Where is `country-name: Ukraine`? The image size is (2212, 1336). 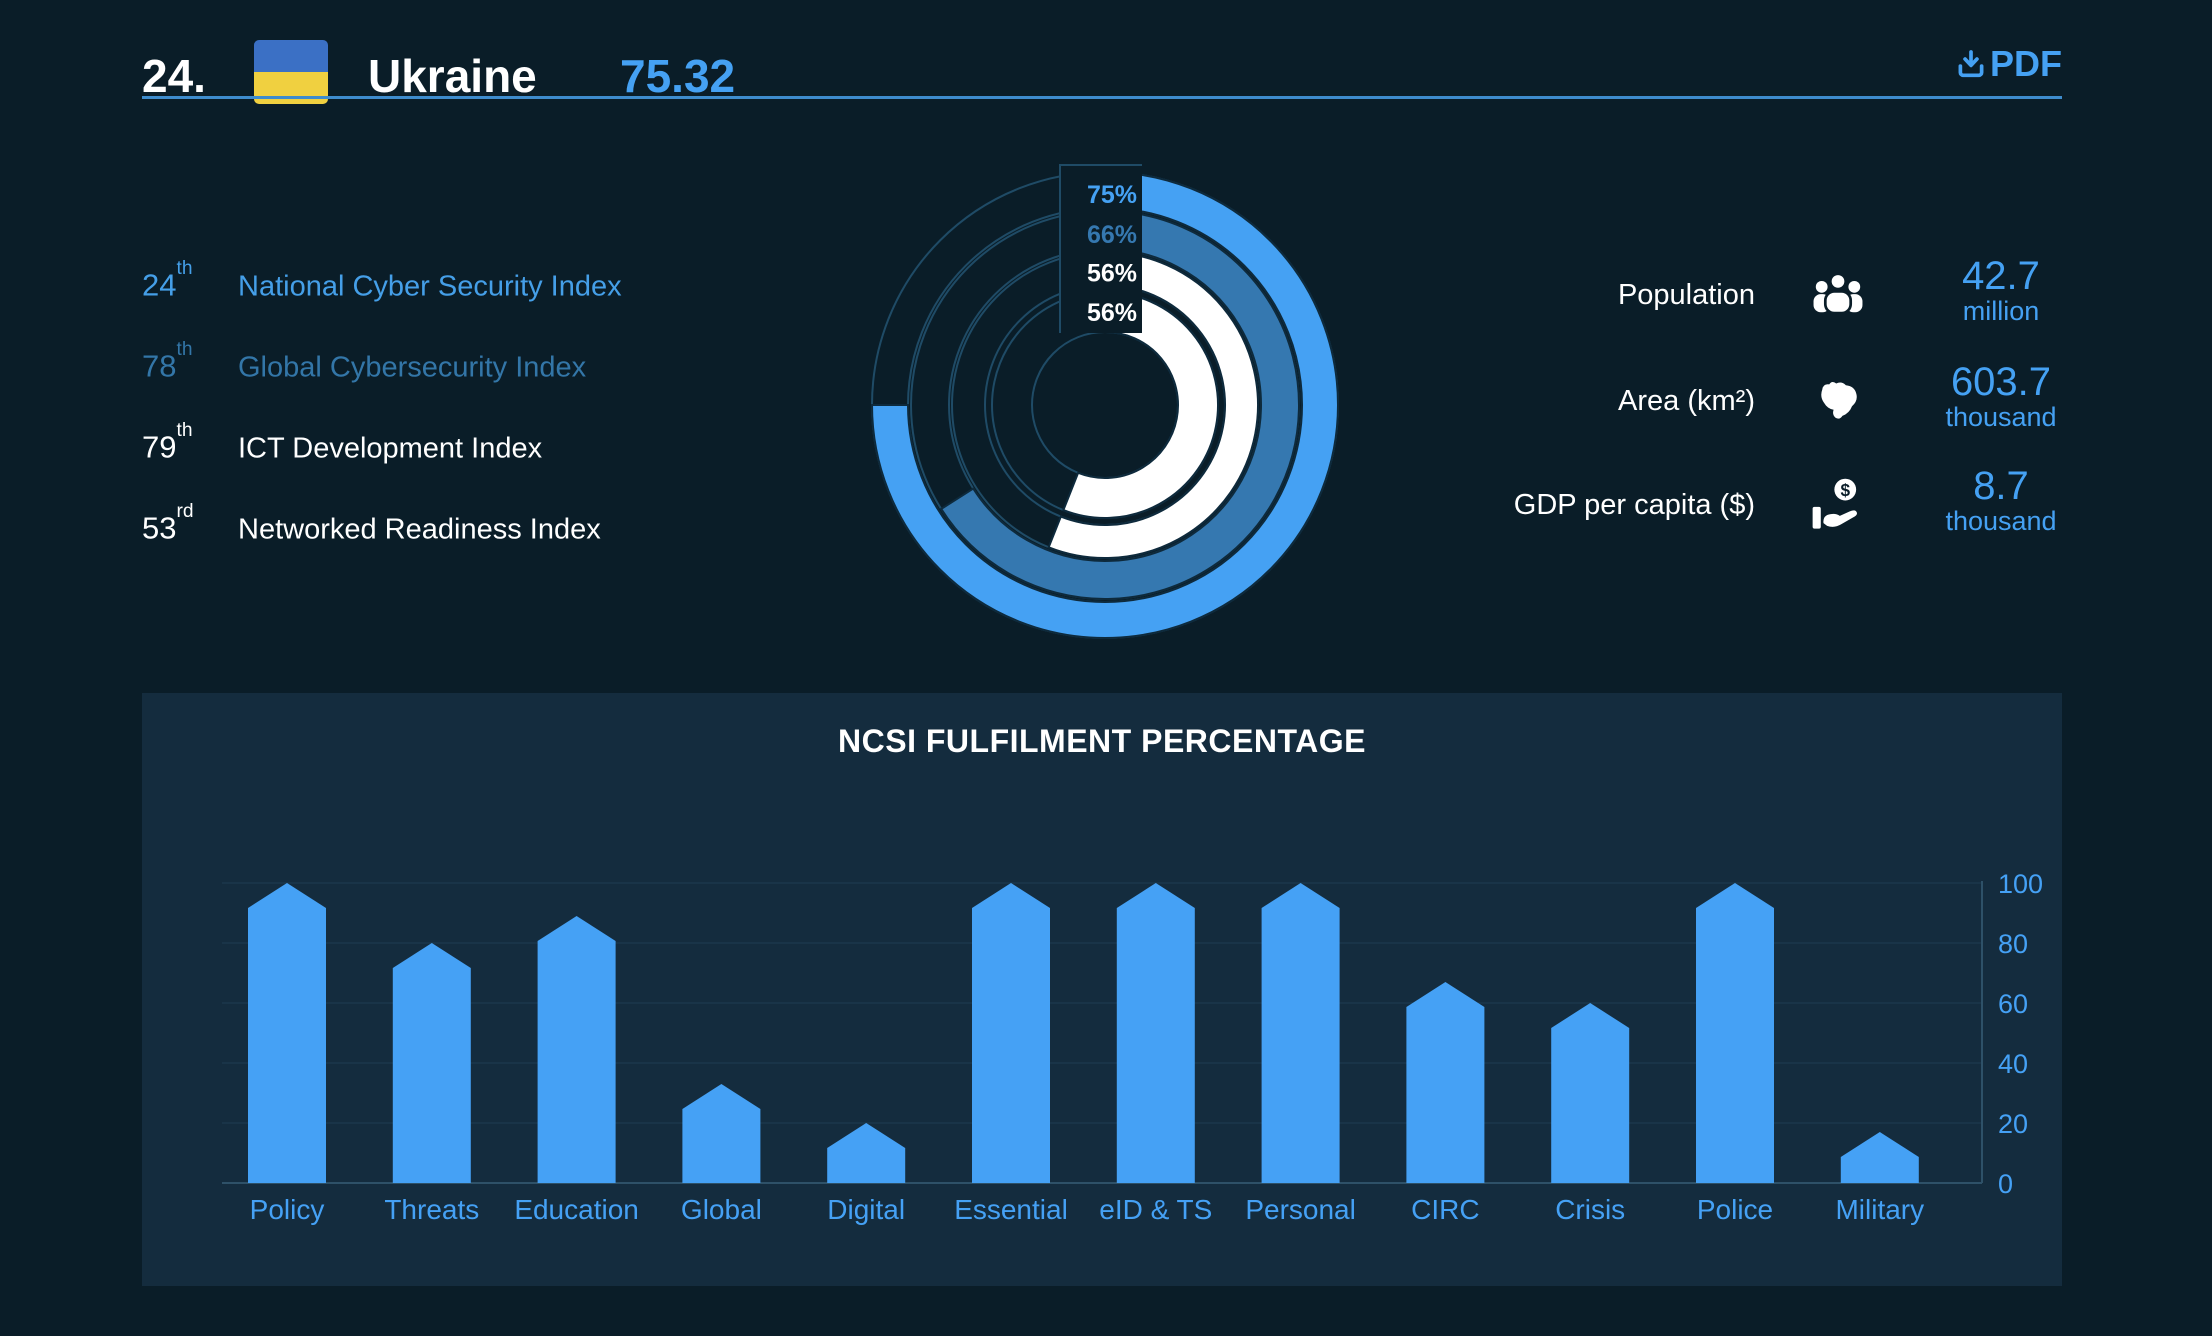 country-name: Ukraine is located at coordinates (452, 76).